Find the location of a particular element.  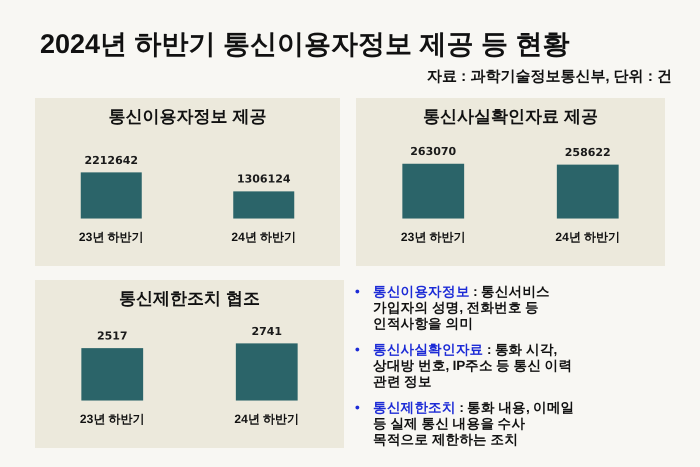

data-label: 2741 is located at coordinates (266, 331).